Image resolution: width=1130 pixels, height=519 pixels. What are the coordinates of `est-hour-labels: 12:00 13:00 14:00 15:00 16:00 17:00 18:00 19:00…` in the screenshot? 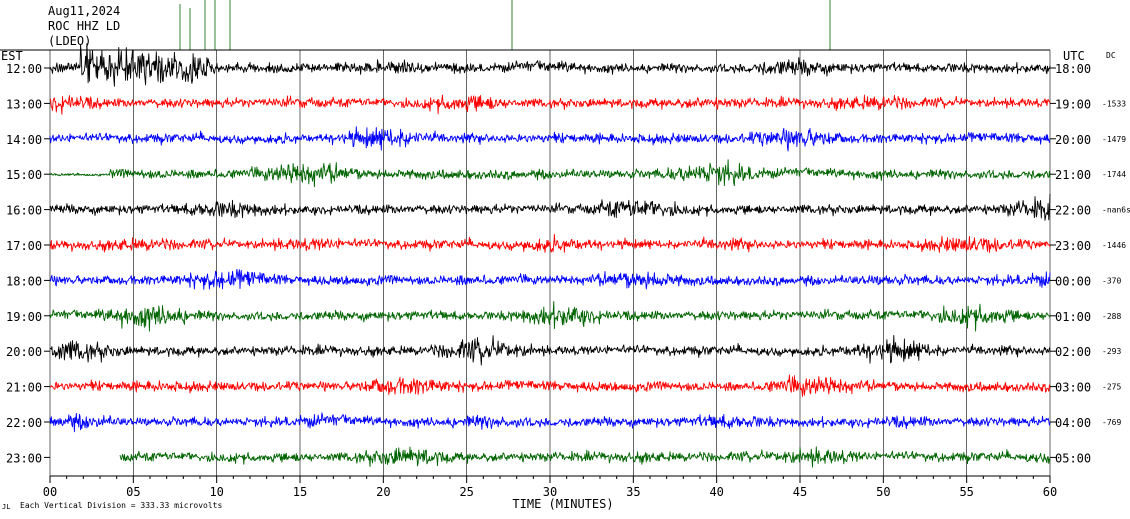 It's located at (28, 263).